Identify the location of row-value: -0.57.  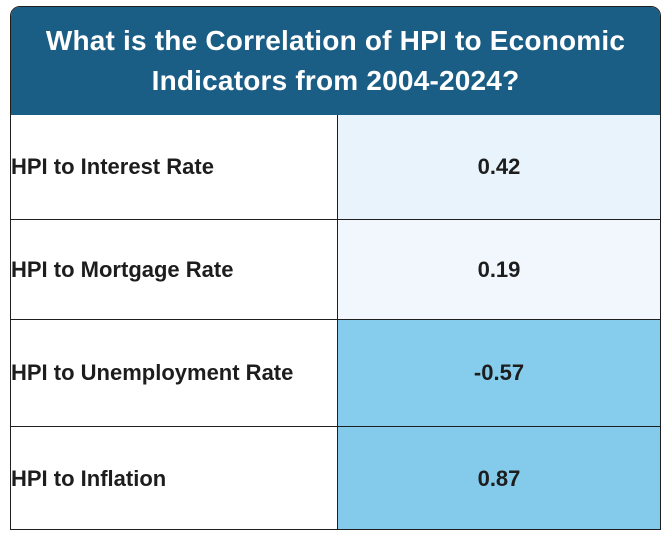
(498, 373).